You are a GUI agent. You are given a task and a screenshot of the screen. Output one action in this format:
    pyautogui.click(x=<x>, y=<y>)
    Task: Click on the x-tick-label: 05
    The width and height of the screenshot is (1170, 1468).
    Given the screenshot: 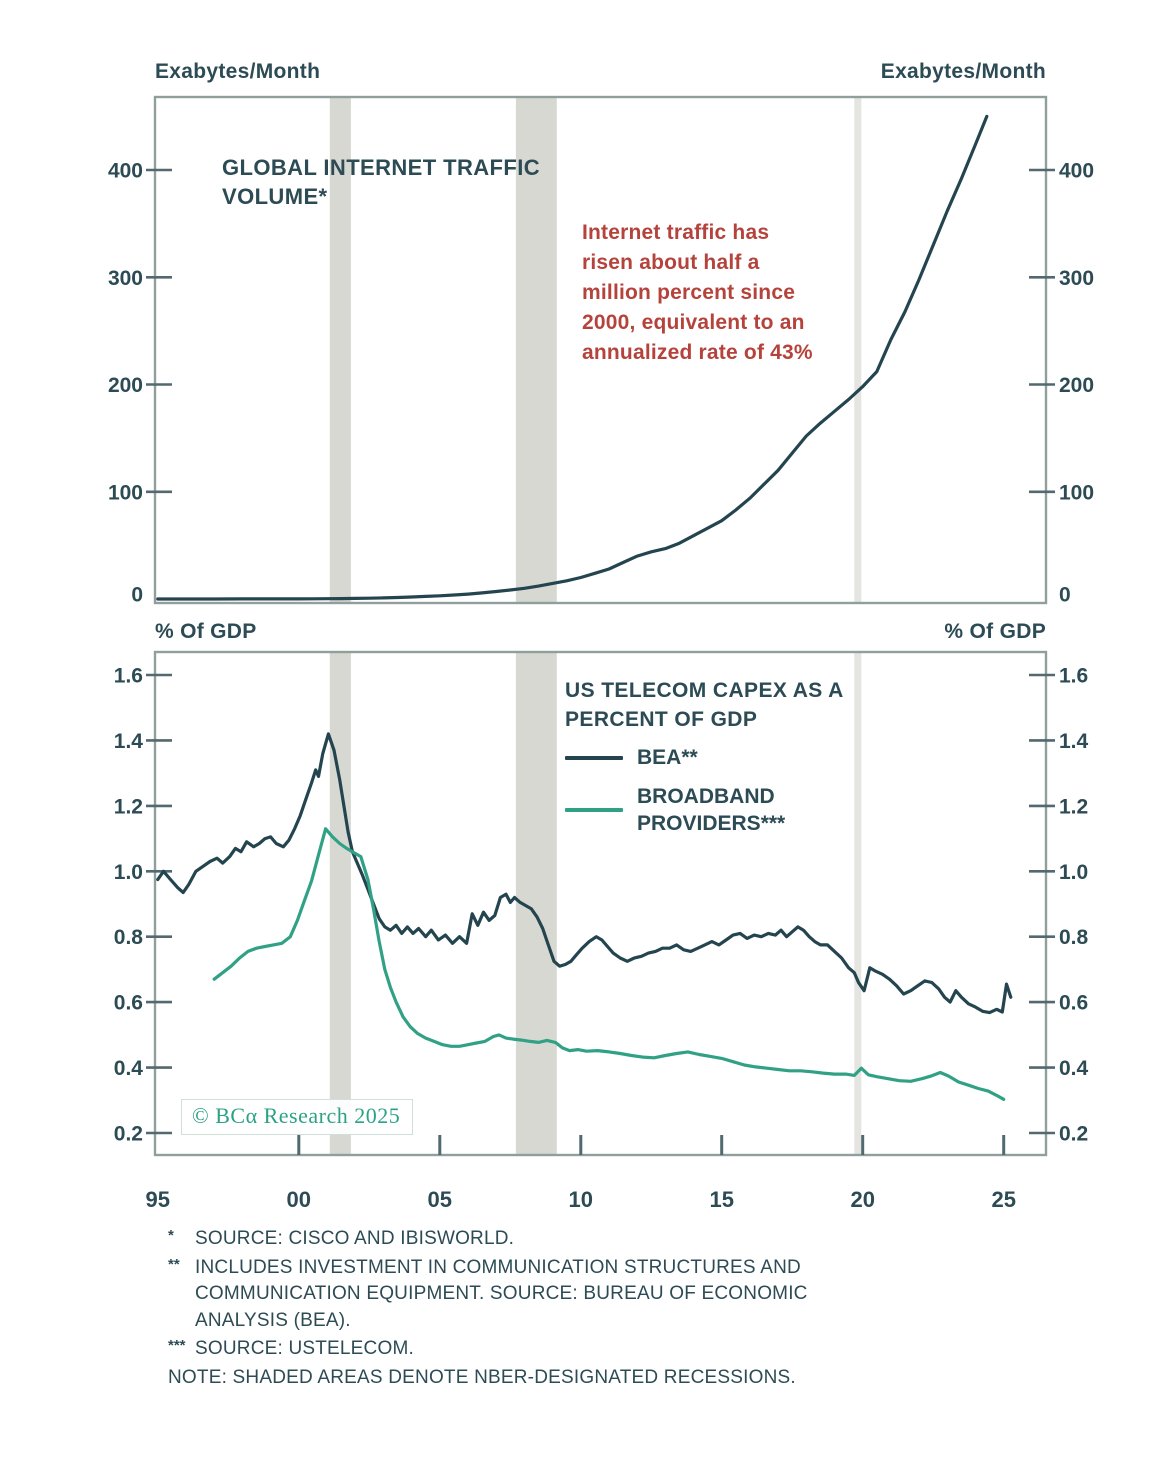 What is the action you would take?
    pyautogui.click(x=440, y=1199)
    